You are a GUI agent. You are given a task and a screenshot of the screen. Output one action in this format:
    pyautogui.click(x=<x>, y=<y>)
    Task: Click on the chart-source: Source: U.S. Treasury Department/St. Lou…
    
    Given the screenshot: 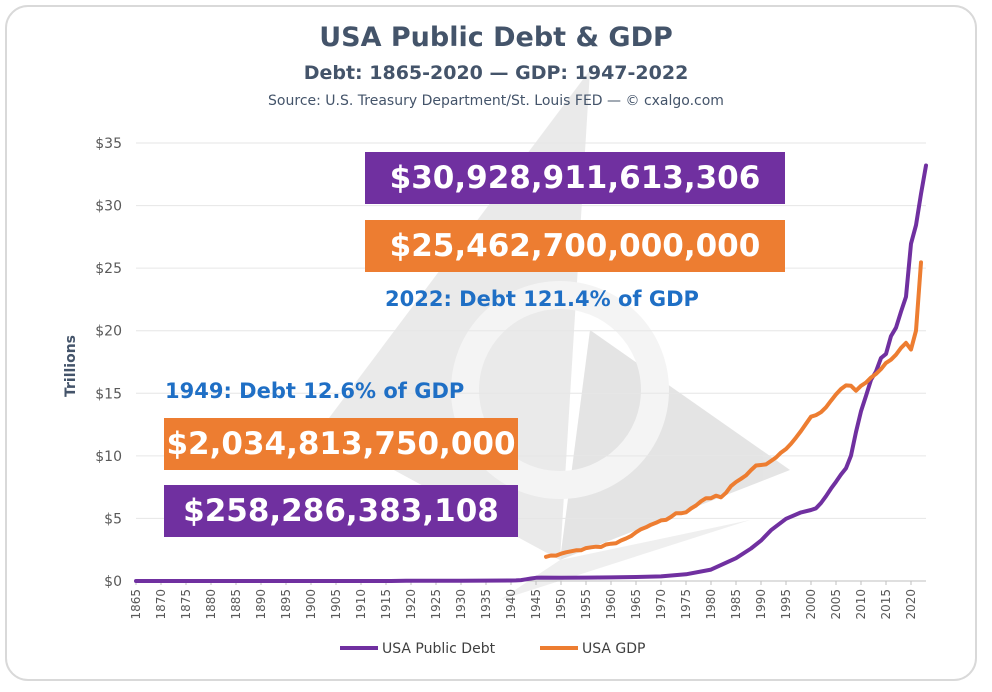 What is the action you would take?
    pyautogui.click(x=496, y=101)
    